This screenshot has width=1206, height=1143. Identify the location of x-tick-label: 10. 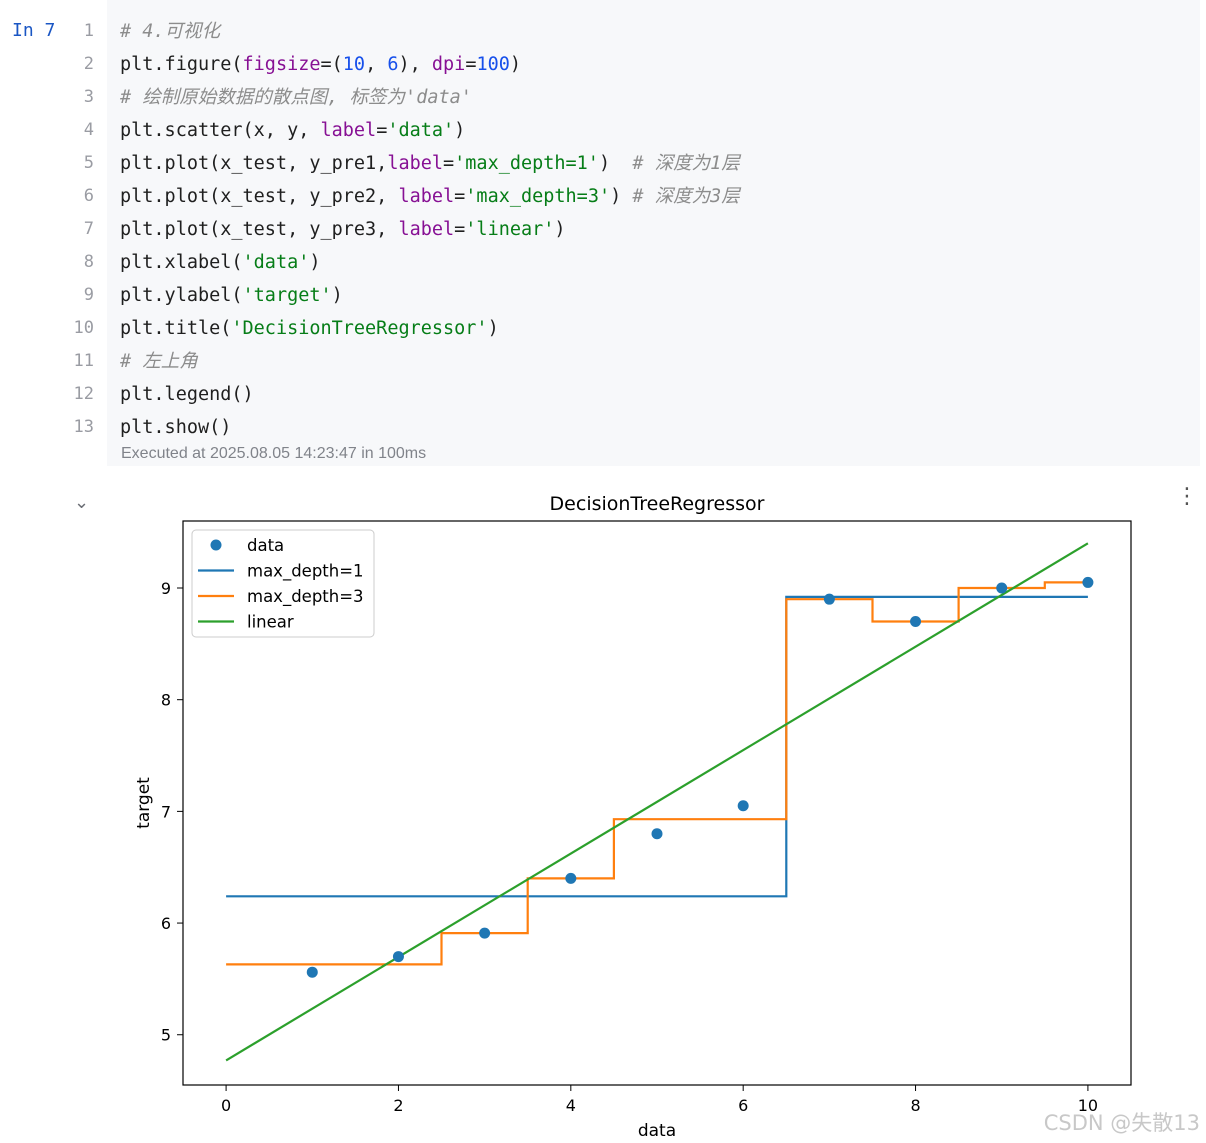
(1088, 1105).